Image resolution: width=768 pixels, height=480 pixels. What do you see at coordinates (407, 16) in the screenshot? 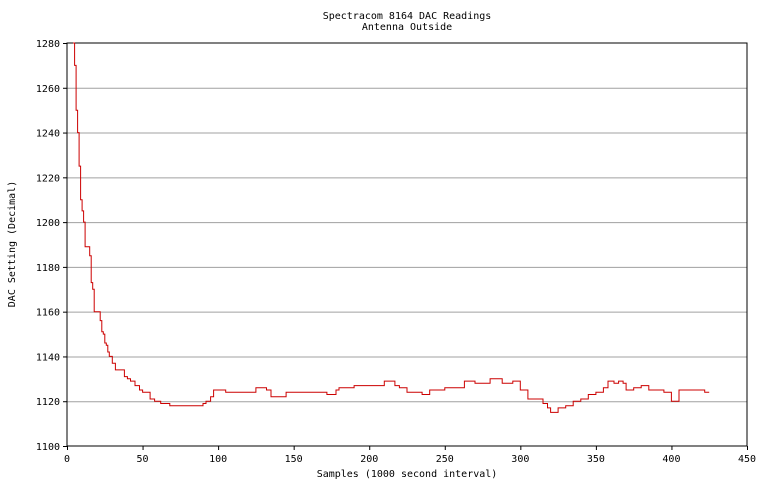
I see `chart-title: Spectracom 8164 DAC Readings` at bounding box center [407, 16].